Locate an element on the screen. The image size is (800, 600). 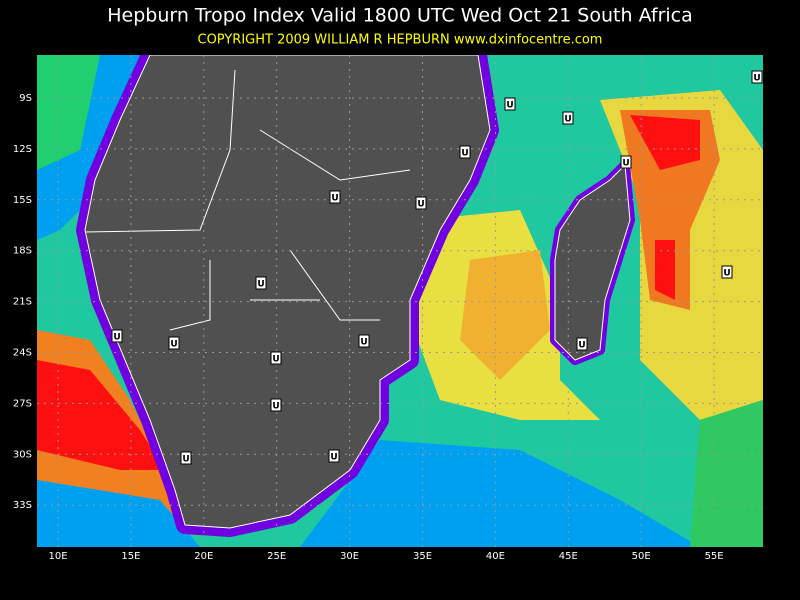
madagascar-coast is located at coordinates (592, 262).